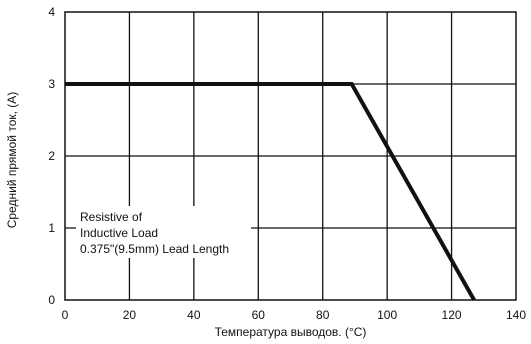 The image size is (531, 344). Describe the element at coordinates (323, 315) in the screenshot. I see `x-tick-label: 80` at that location.